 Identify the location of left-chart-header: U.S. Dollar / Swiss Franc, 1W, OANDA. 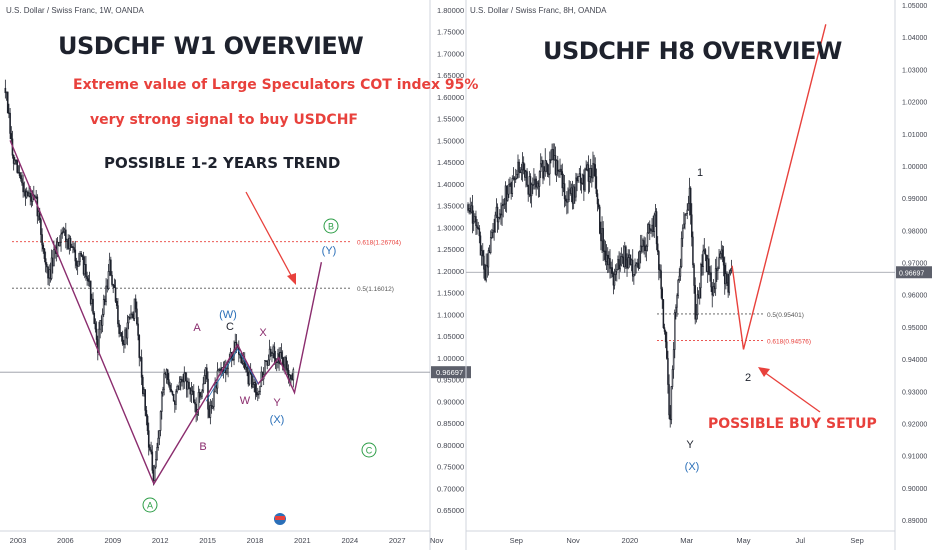
(75, 10).